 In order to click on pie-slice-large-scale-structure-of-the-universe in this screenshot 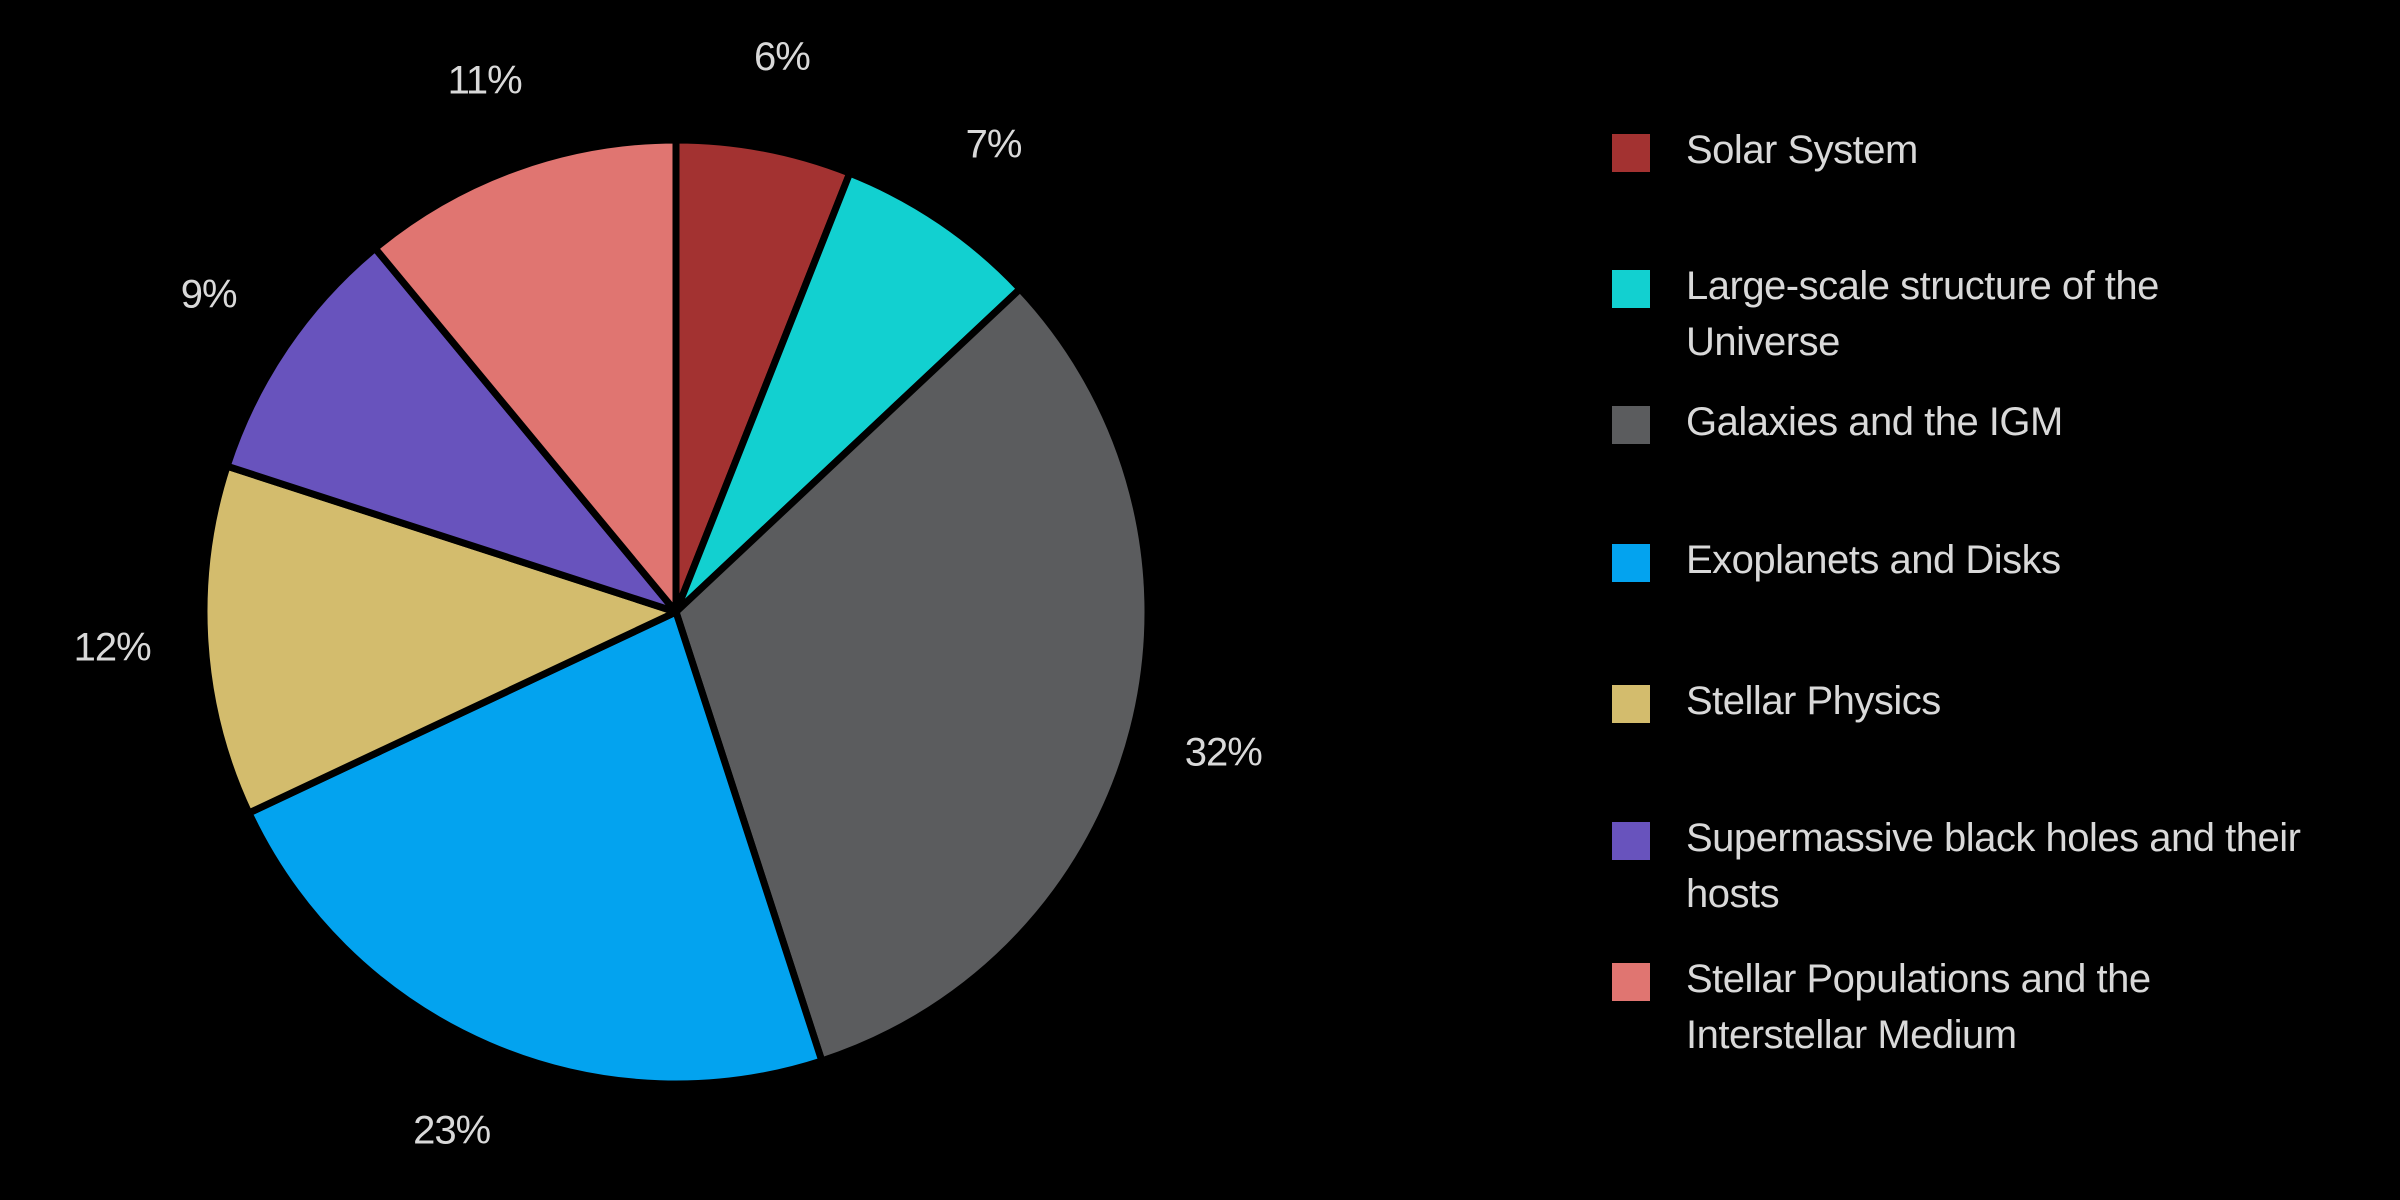, I will do `click(848, 392)`.